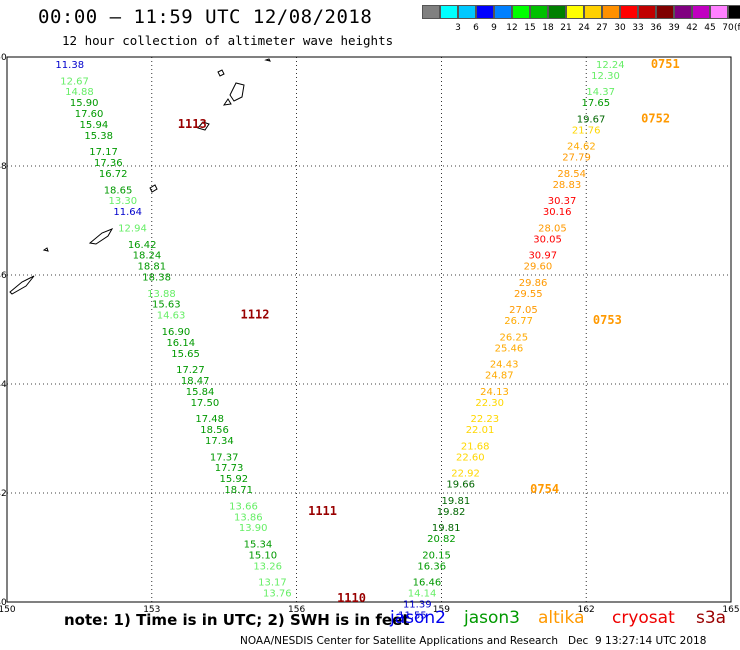 This screenshot has height=650, width=740. What do you see at coordinates (209, 419) in the screenshot?
I see `wave-height-value: 17.48` at bounding box center [209, 419].